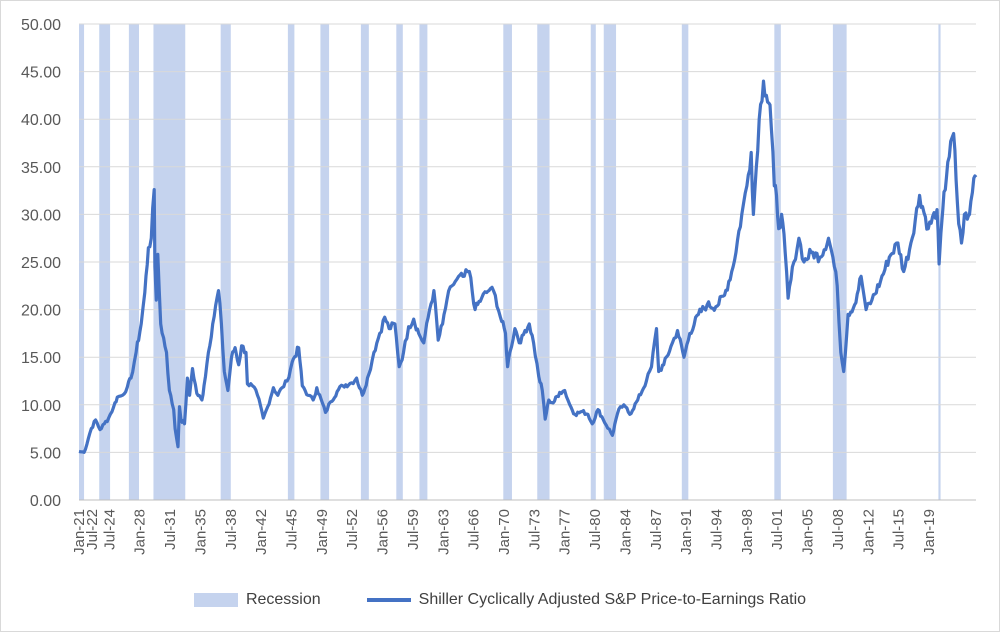 The width and height of the screenshot is (1000, 632). Describe the element at coordinates (717, 529) in the screenshot. I see `x-tick-label: Jul-94` at that location.